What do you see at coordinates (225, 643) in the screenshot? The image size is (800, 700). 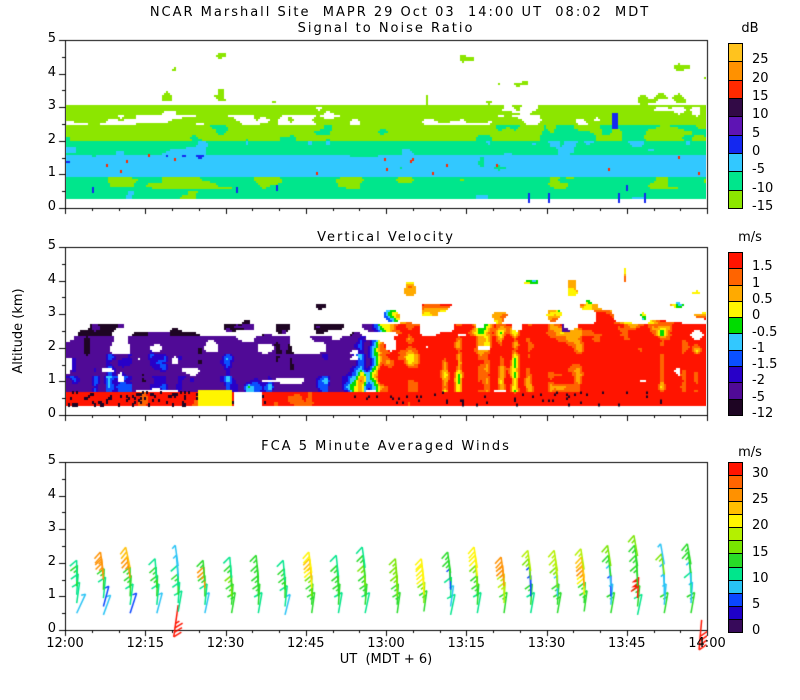 I see `x-tick-label: 12:30` at bounding box center [225, 643].